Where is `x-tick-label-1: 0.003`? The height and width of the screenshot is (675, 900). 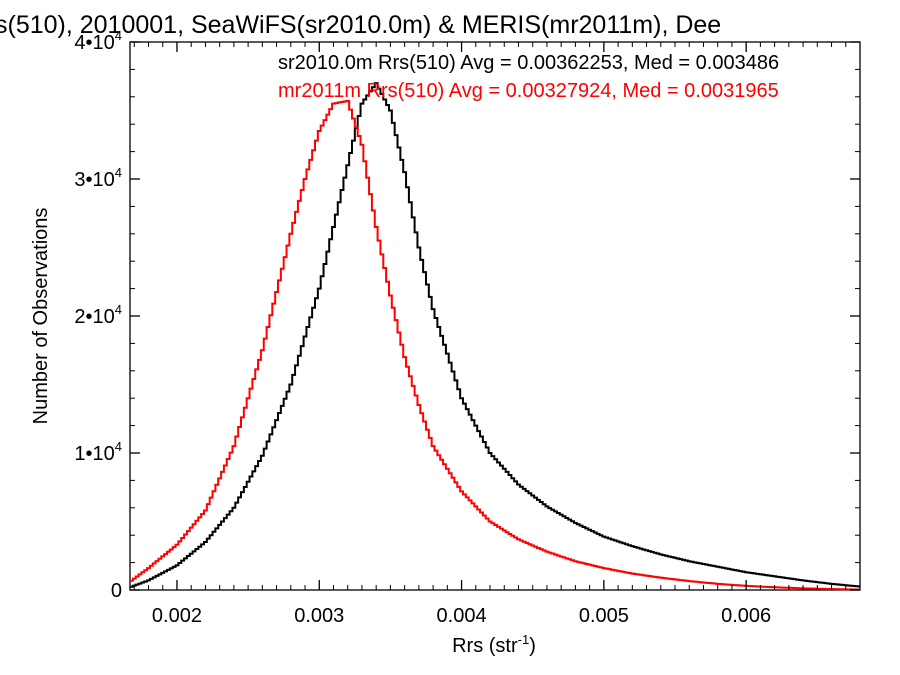
x-tick-label-1: 0.003 is located at coordinates (319, 616).